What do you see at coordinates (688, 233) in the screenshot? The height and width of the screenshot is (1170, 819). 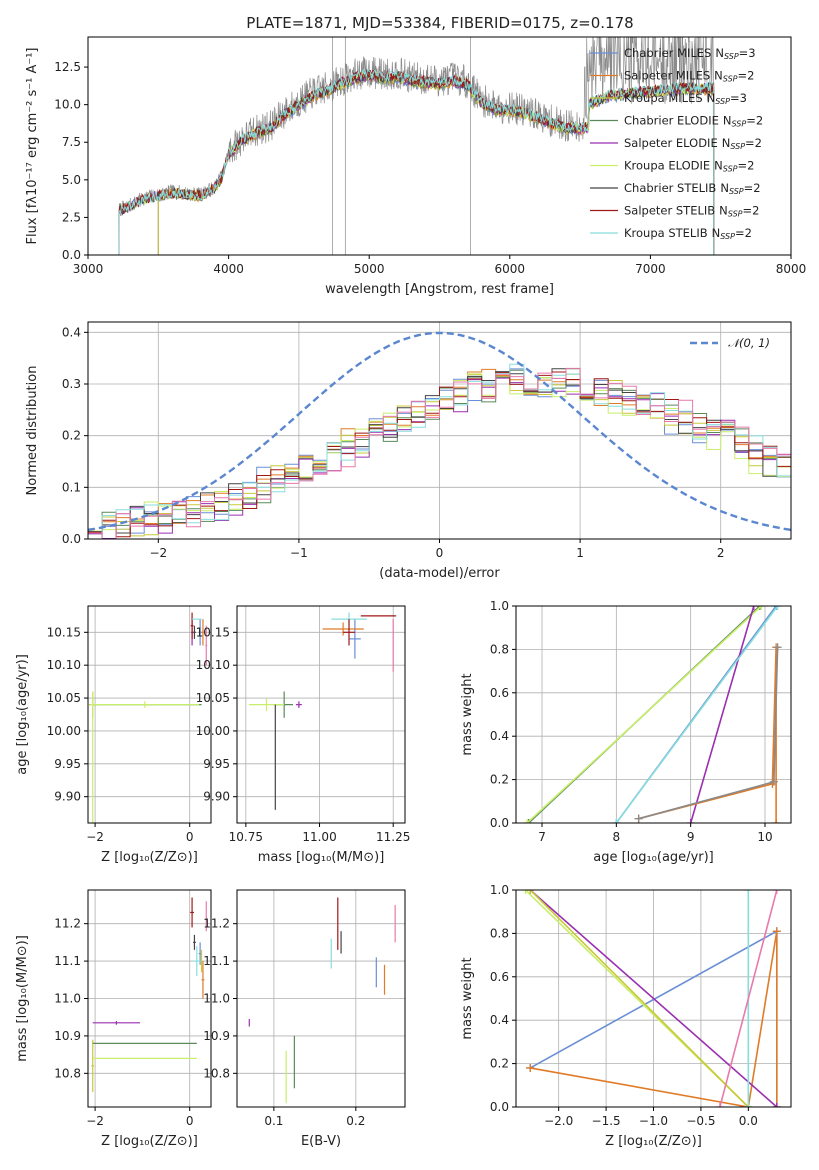 I see `legend-label: Kroupa STELIB NSSP=2` at bounding box center [688, 233].